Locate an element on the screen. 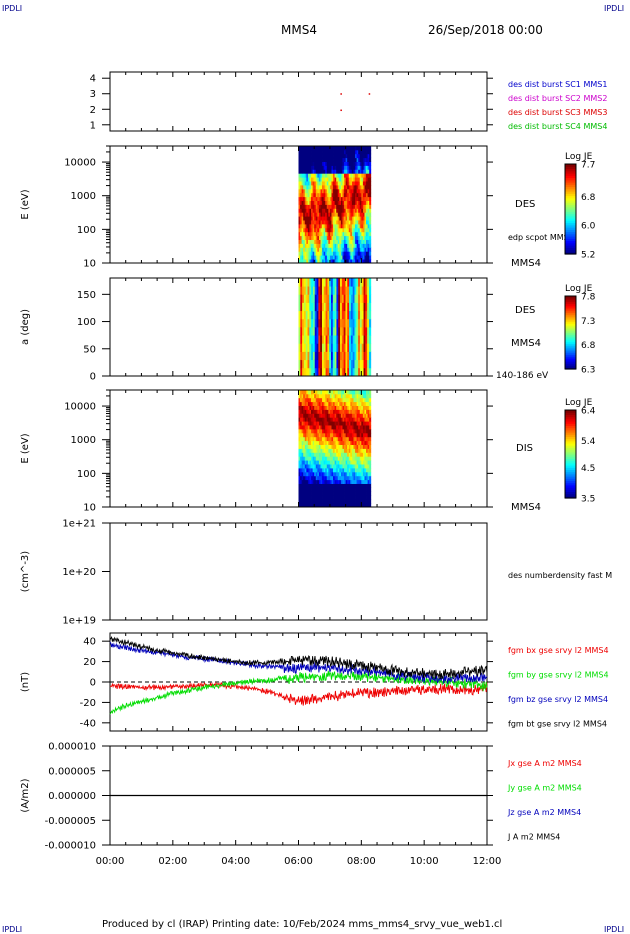 The image size is (630, 934). colorbar-tick-label: 7.8 is located at coordinates (588, 298).